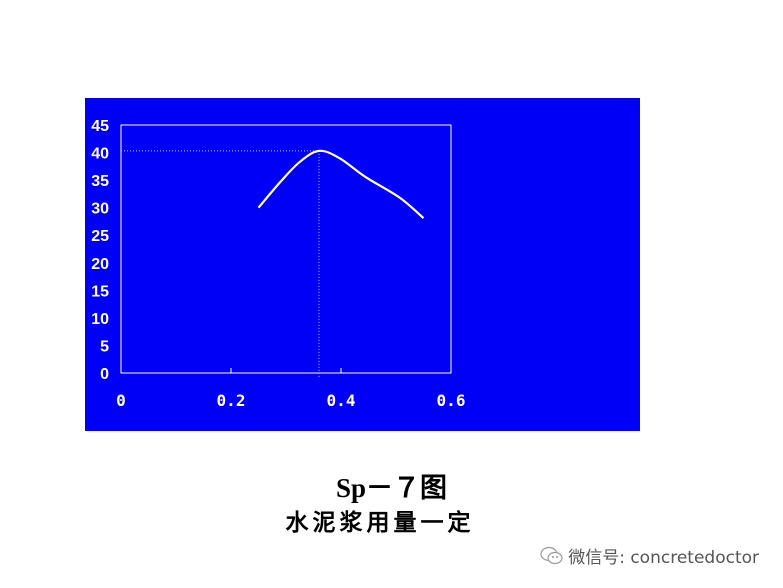 The image size is (783, 588). What do you see at coordinates (663, 558) in the screenshot?
I see `watermark-text: 微信号: concretedoctor` at bounding box center [663, 558].